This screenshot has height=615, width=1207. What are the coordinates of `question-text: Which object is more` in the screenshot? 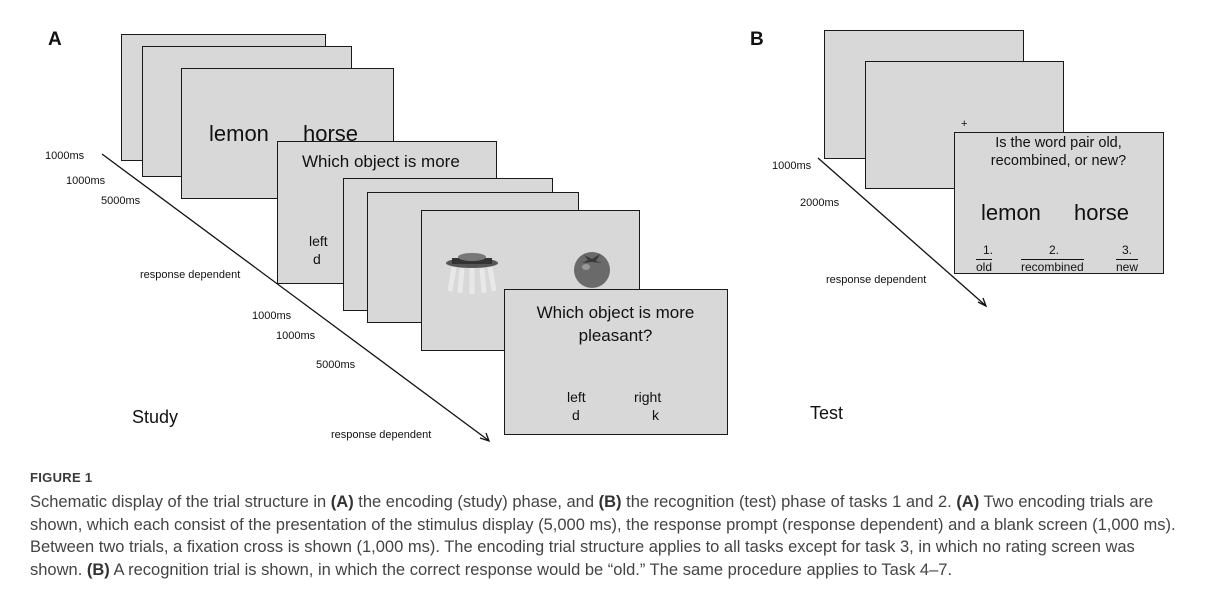 It's located at (381, 161).